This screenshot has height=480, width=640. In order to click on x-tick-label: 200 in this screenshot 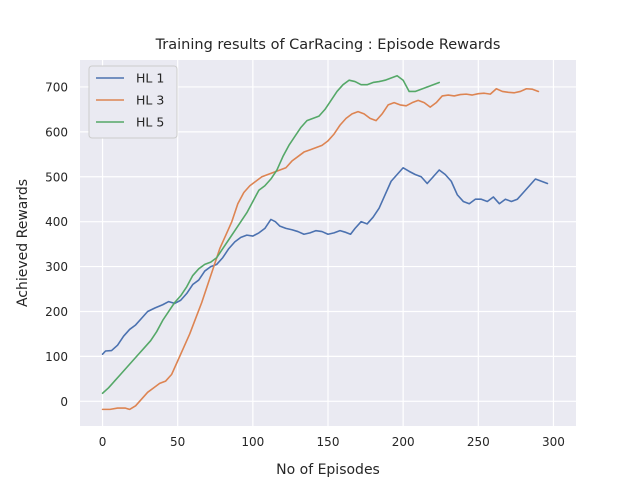, I will do `click(403, 442)`.